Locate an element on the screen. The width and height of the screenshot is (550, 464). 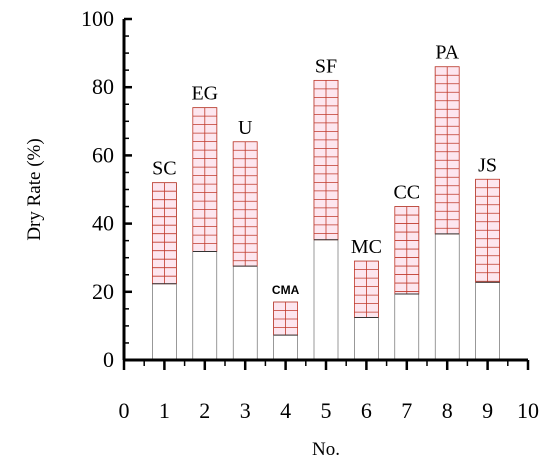
x-tick-label-2: 2 is located at coordinates (204, 410).